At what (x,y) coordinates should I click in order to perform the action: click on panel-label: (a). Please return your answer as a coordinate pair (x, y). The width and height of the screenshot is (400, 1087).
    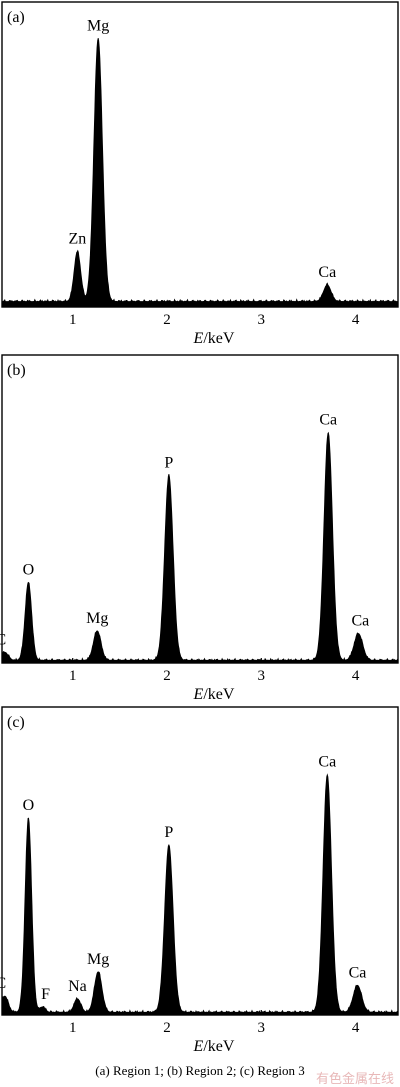
    Looking at the image, I should click on (16, 17).